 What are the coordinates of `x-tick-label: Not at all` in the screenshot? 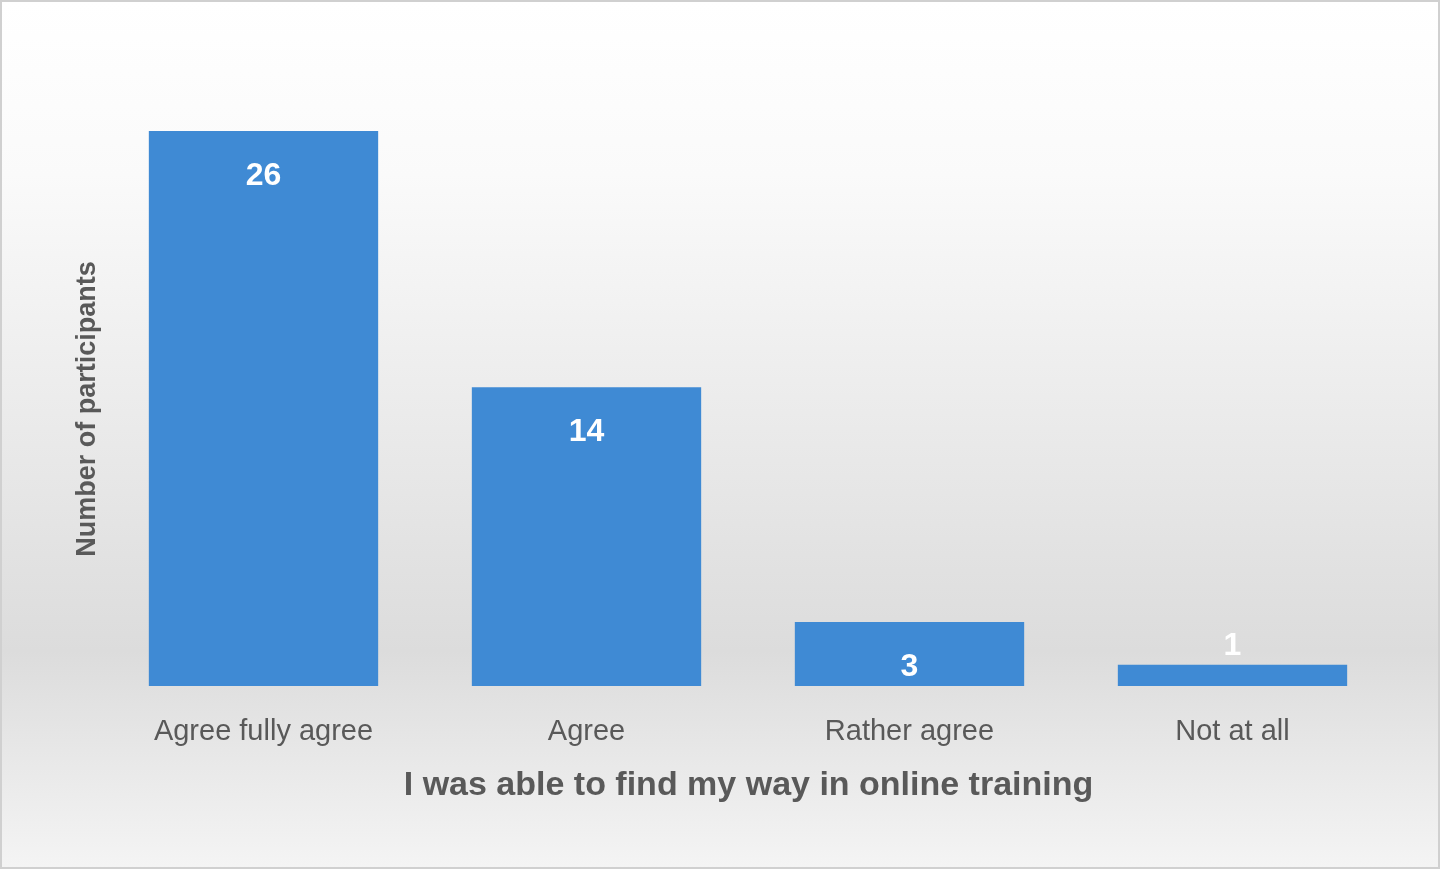 It's located at (1232, 729).